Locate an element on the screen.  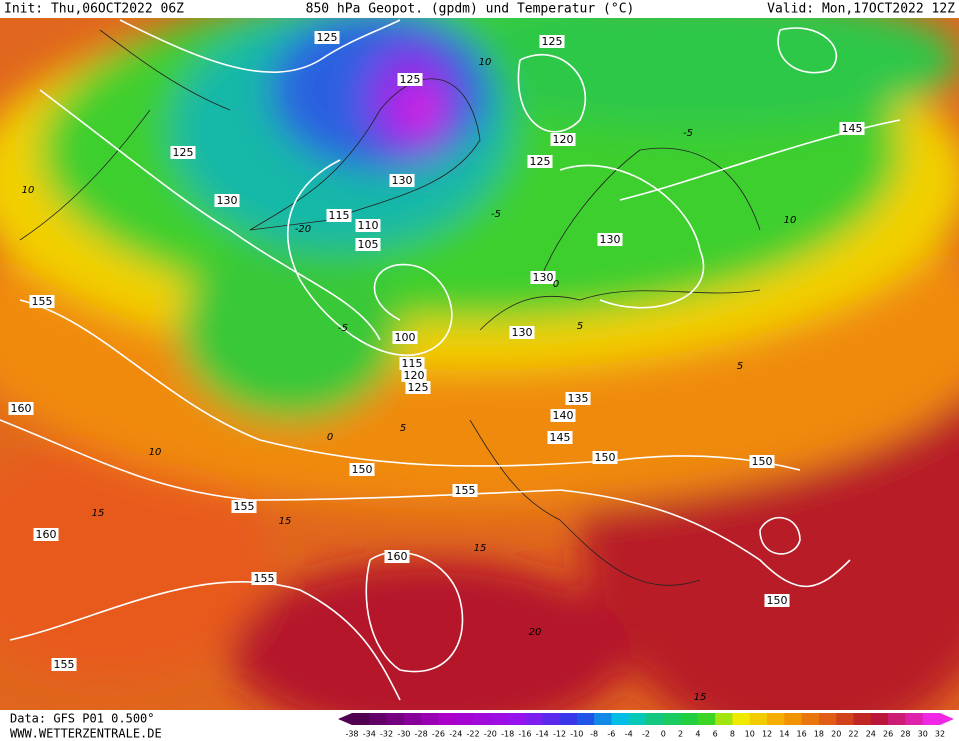
colorbar-tick-label: 26 is located at coordinates (888, 734).